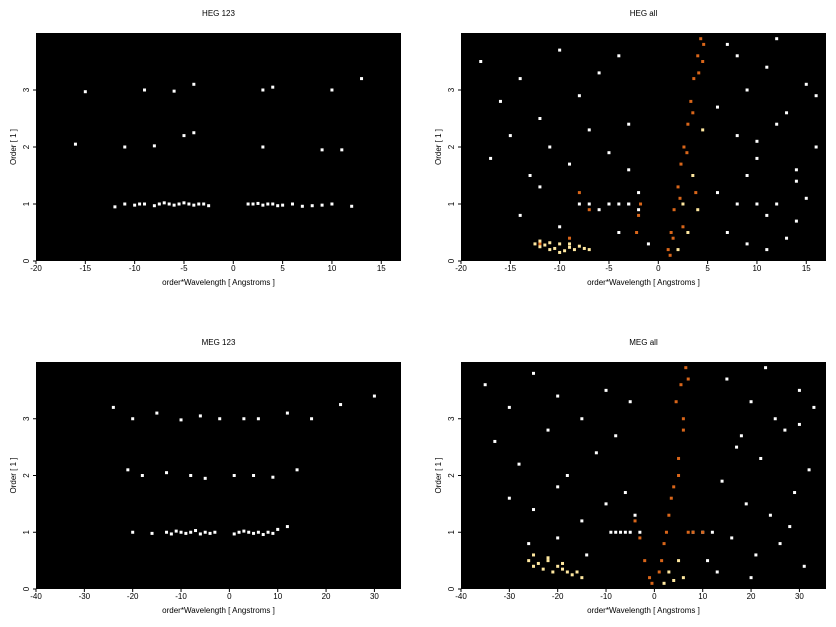 The height and width of the screenshot is (627, 836). What do you see at coordinates (451, 203) in the screenshot?
I see `y-tick-label: 1` at bounding box center [451, 203].